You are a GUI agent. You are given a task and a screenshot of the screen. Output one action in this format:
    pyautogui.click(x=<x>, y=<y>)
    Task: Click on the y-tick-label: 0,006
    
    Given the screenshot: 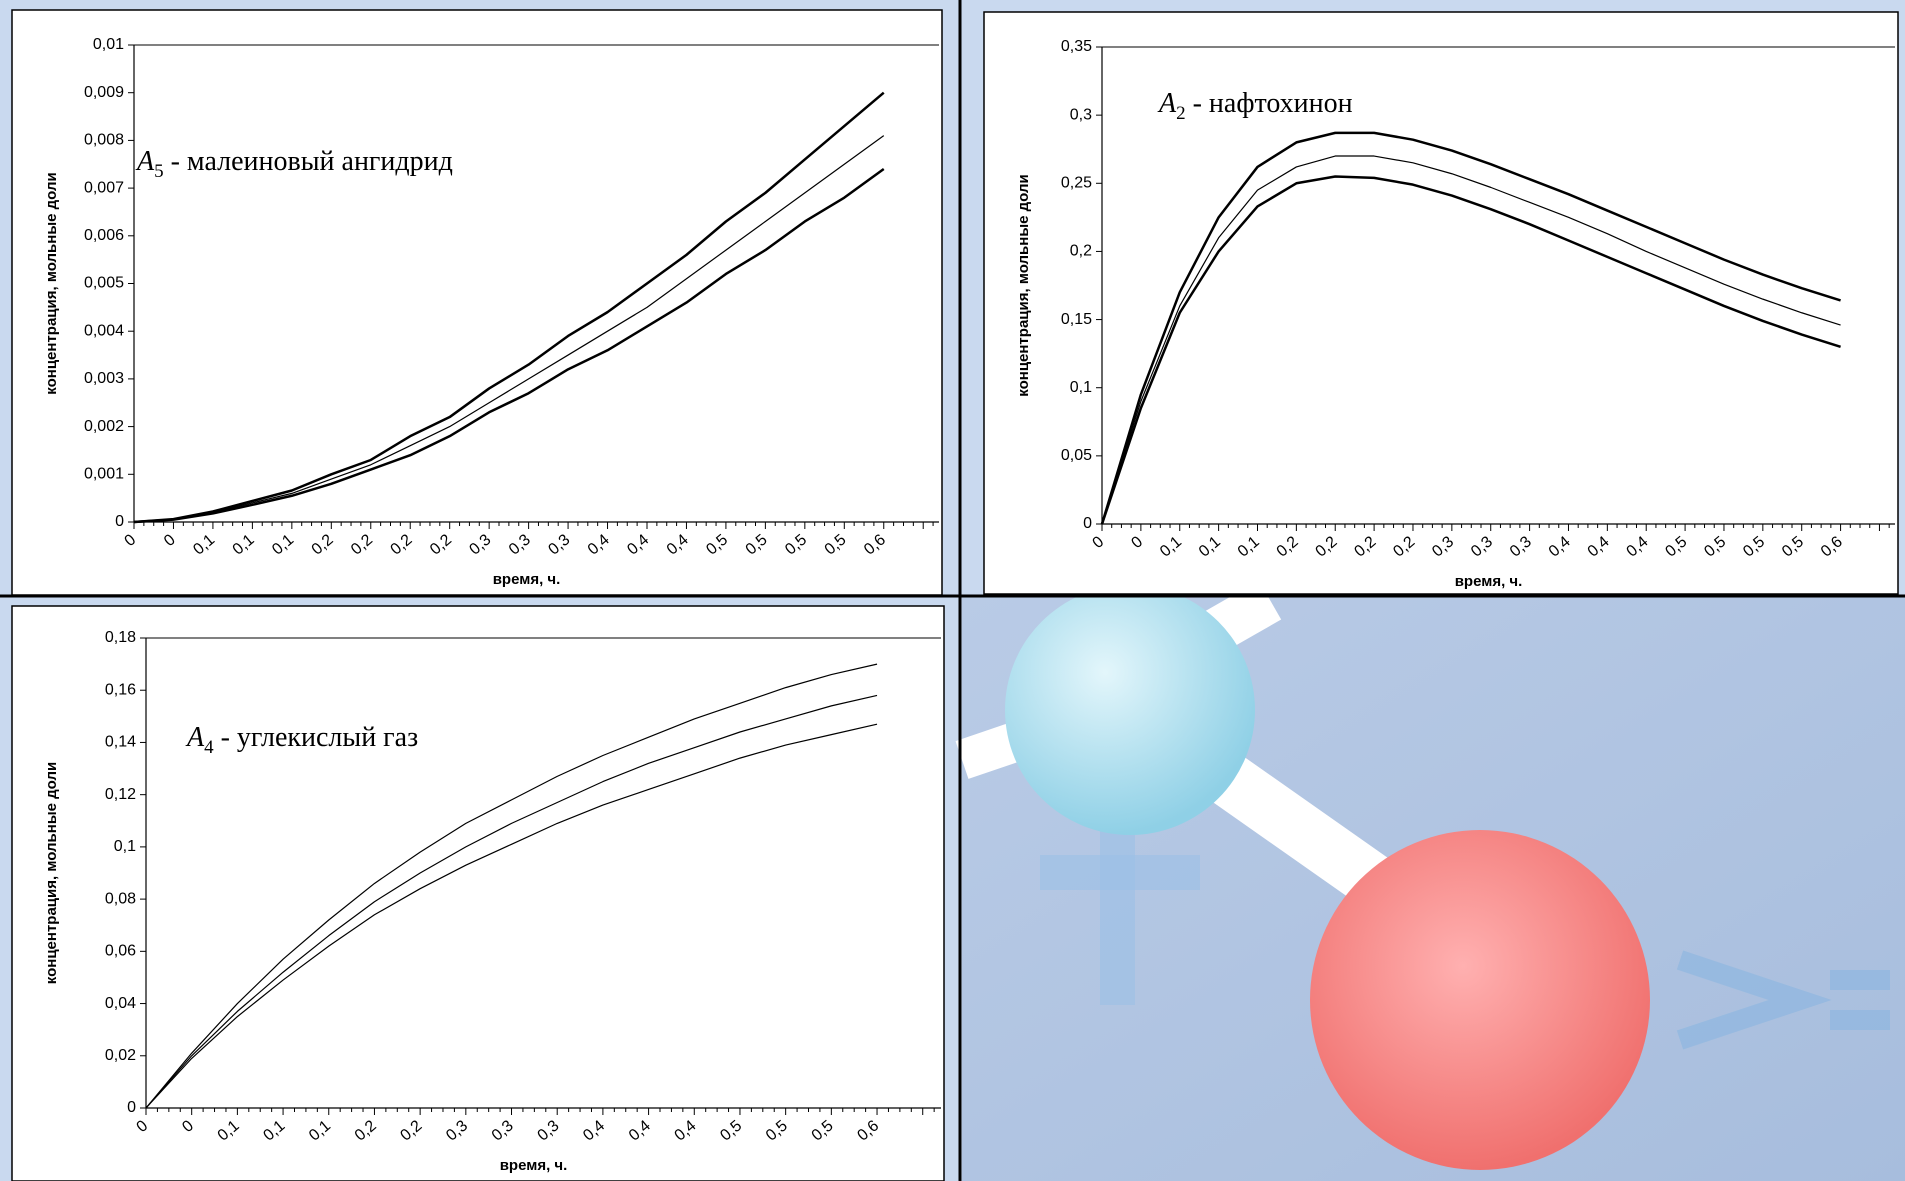 What is the action you would take?
    pyautogui.click(x=104, y=235)
    